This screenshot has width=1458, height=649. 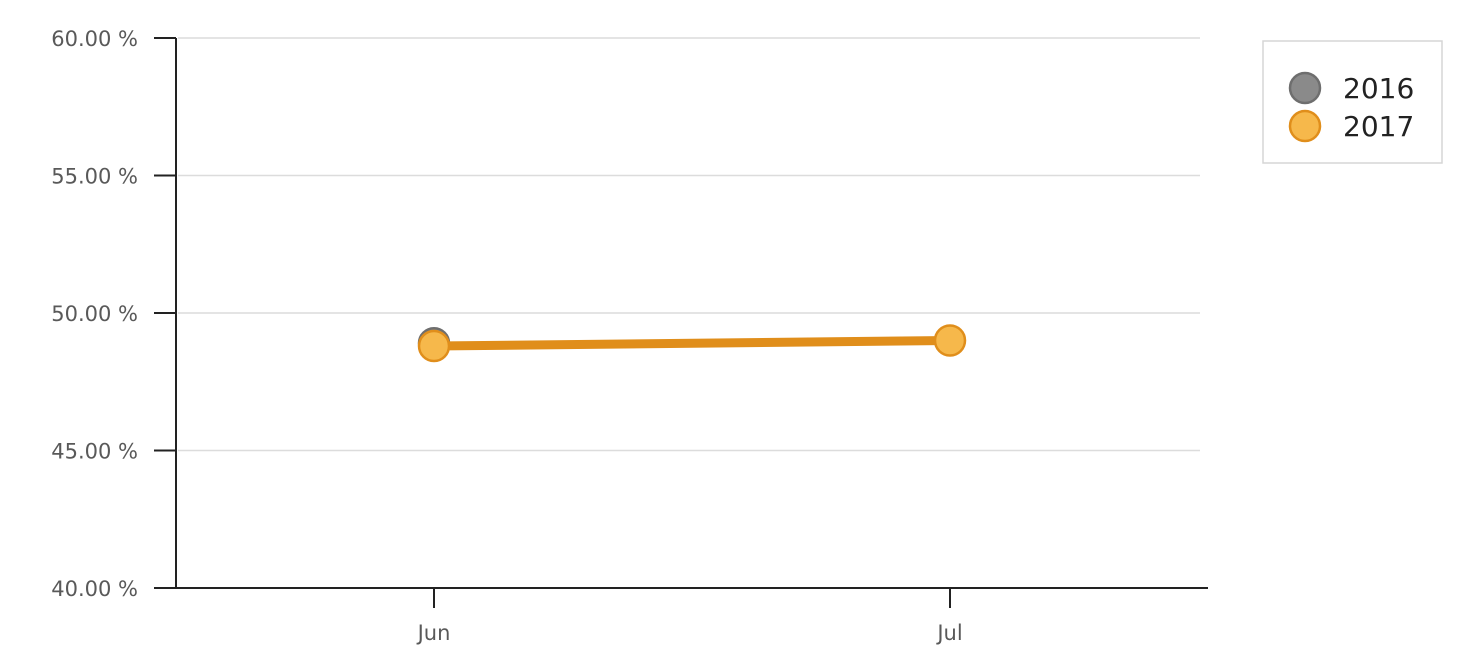 I want to click on legend-marker-2017, so click(x=1305, y=126).